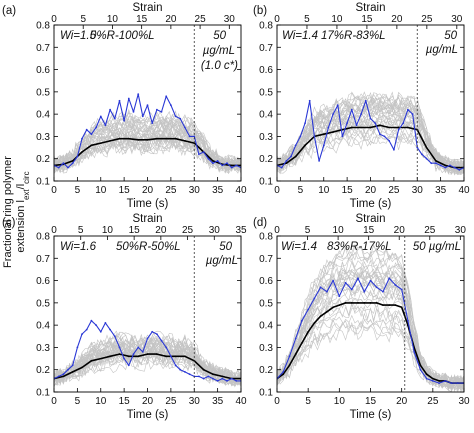 The height and width of the screenshot is (433, 474). Describe the element at coordinates (277, 401) in the screenshot. I see `x-tick-label: 0` at that location.